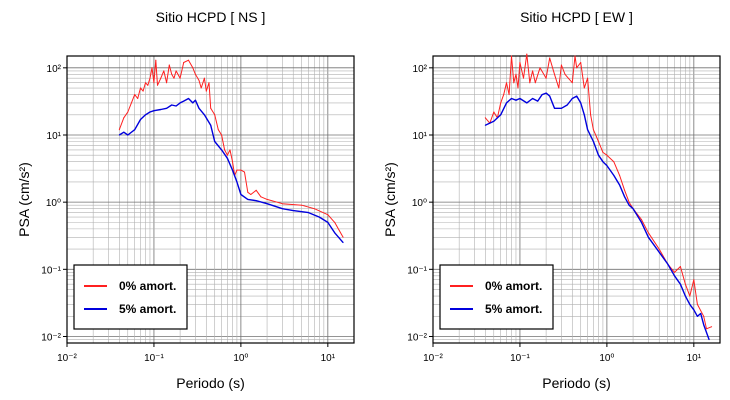  I want to click on series-line, so click(231, 170).